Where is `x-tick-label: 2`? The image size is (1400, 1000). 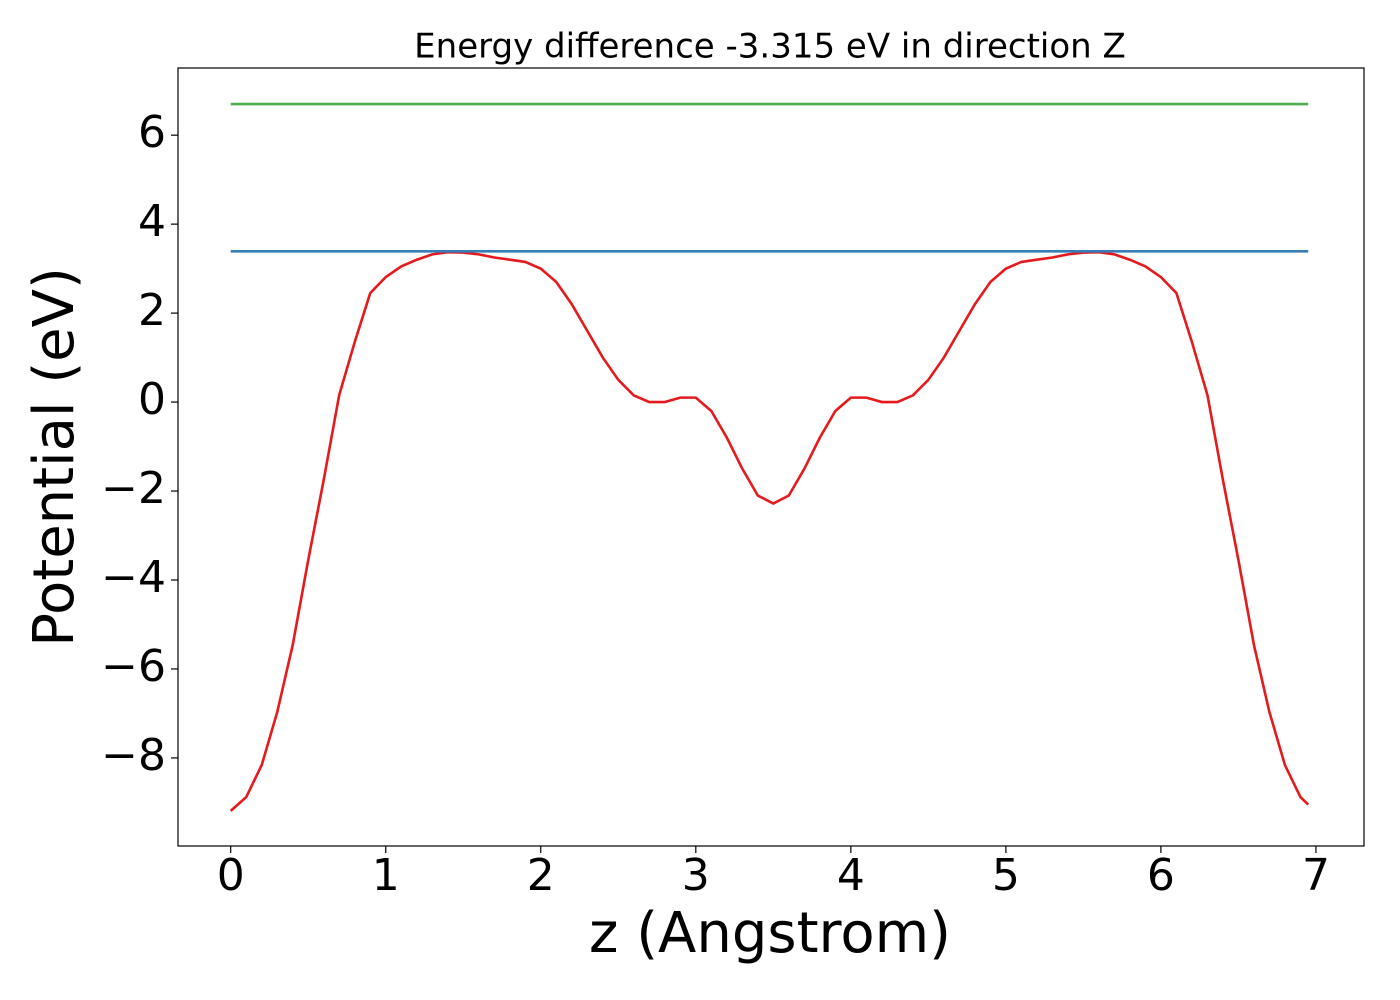
x-tick-label: 2 is located at coordinates (541, 875).